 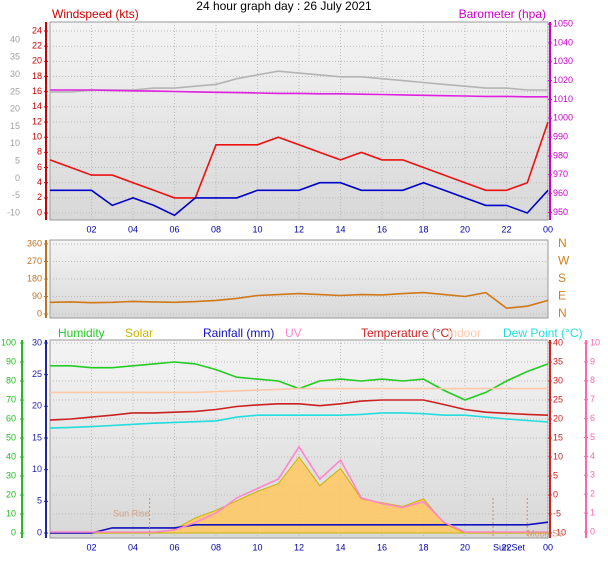 What do you see at coordinates (37, 106) in the screenshot?
I see `y-tick-label: 14` at bounding box center [37, 106].